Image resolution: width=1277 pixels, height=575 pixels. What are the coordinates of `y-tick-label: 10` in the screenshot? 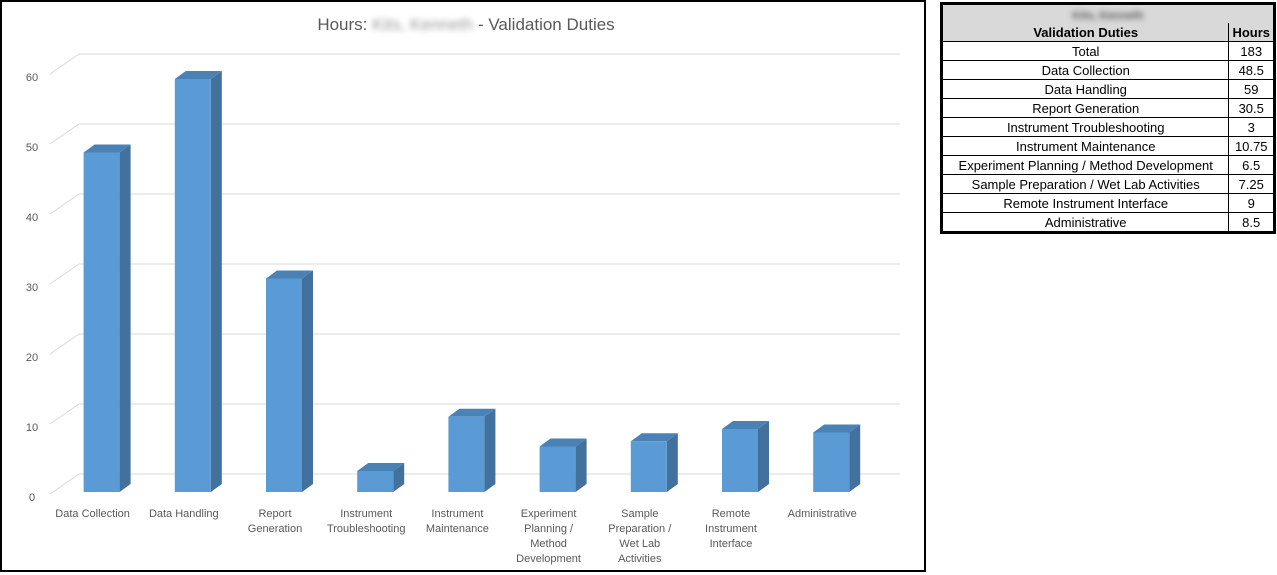 It's located at (32, 428).